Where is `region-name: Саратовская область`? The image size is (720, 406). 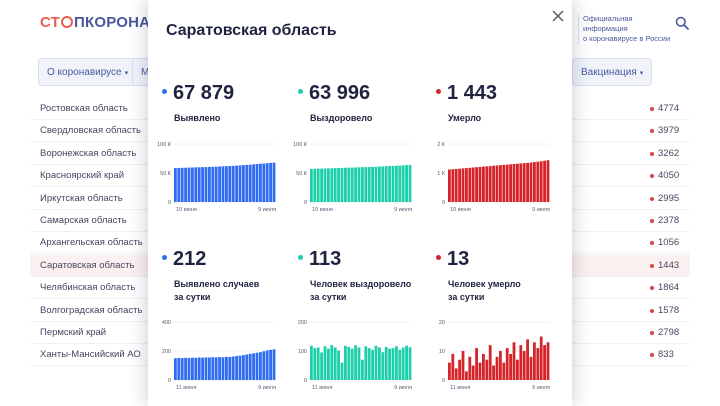
region-name: Саратовская область is located at coordinates (87, 265).